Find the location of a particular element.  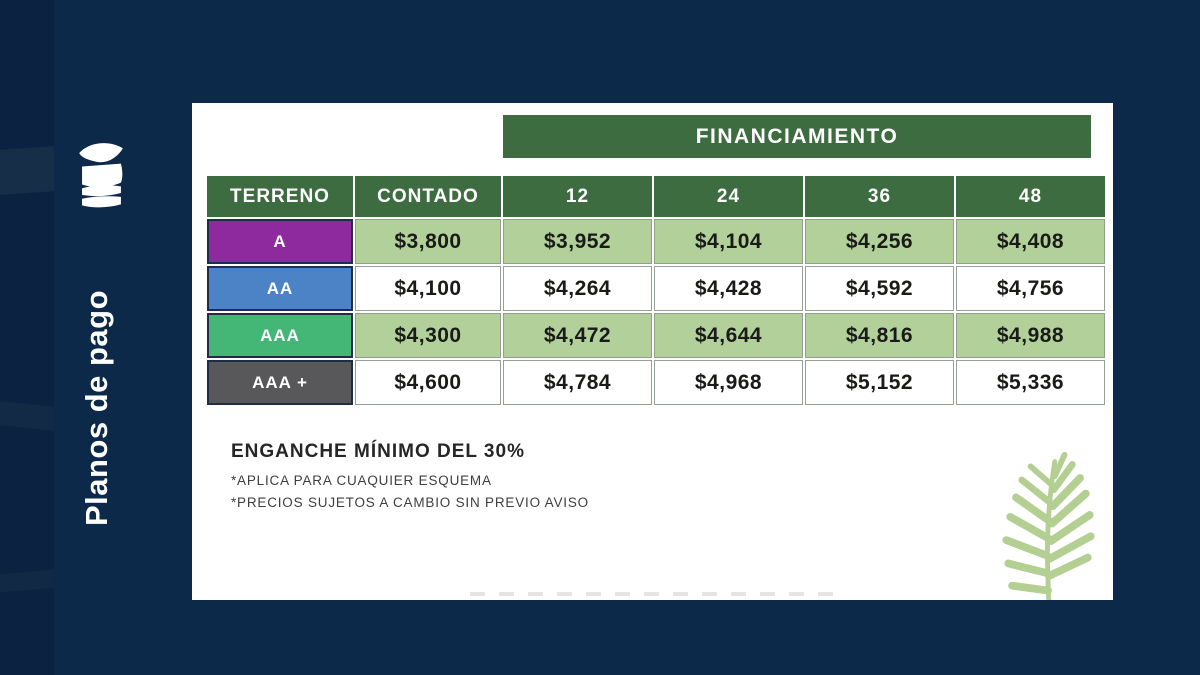

price-cell: $5,336 is located at coordinates (1030, 382).